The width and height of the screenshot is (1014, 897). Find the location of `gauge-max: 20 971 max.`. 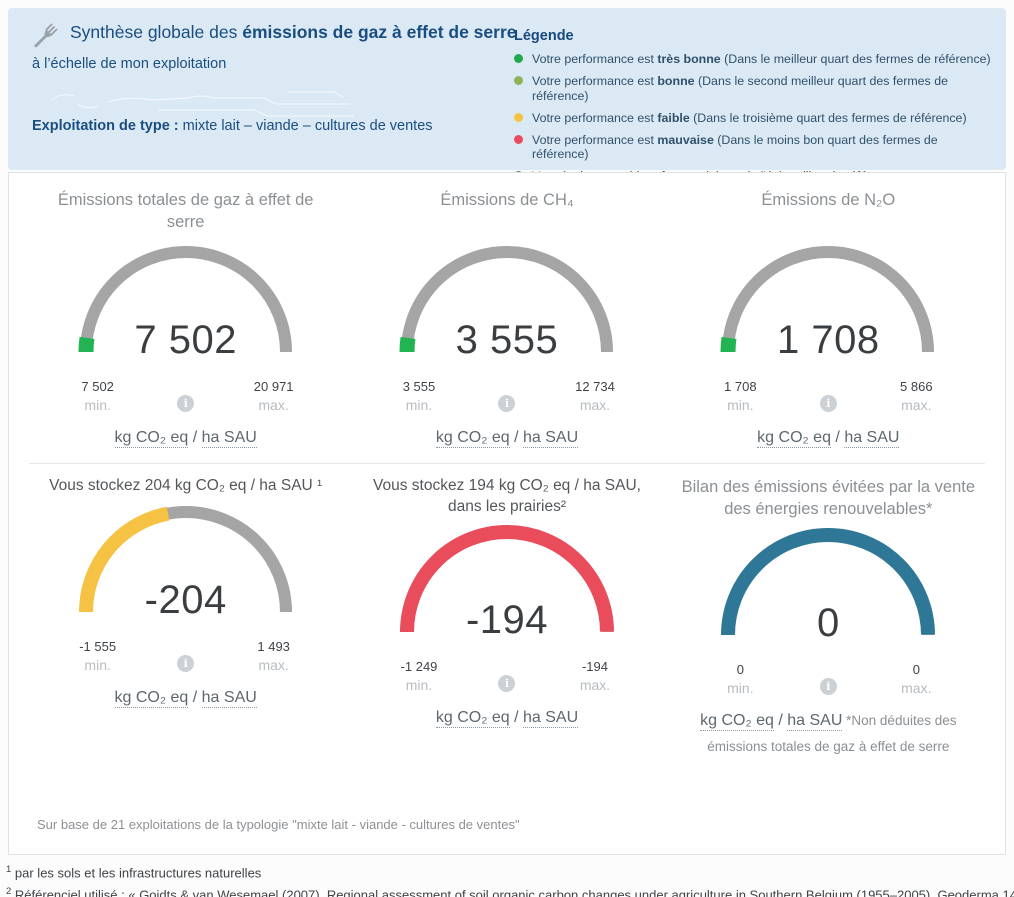

gauge-max: 20 971 max. is located at coordinates (273, 396).